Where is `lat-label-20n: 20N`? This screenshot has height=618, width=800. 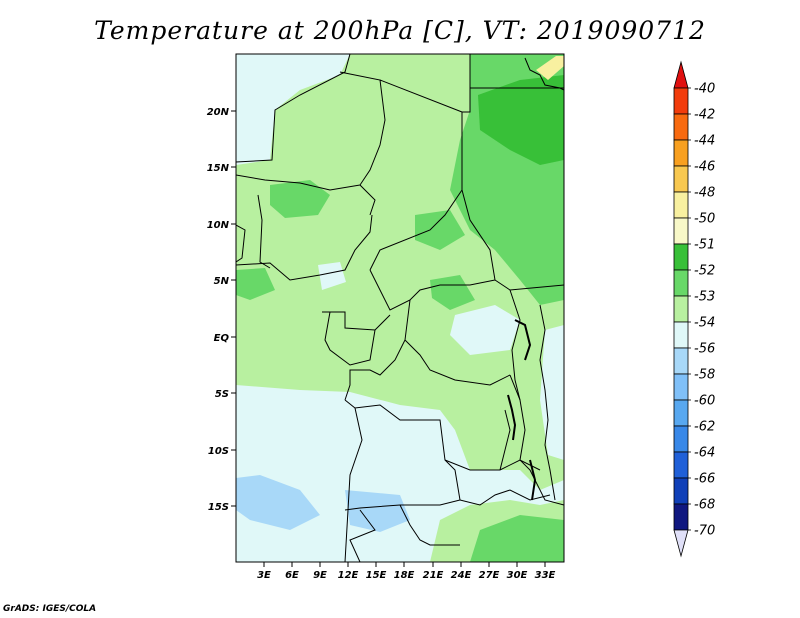 lat-label-20n: 20N is located at coordinates (218, 112).